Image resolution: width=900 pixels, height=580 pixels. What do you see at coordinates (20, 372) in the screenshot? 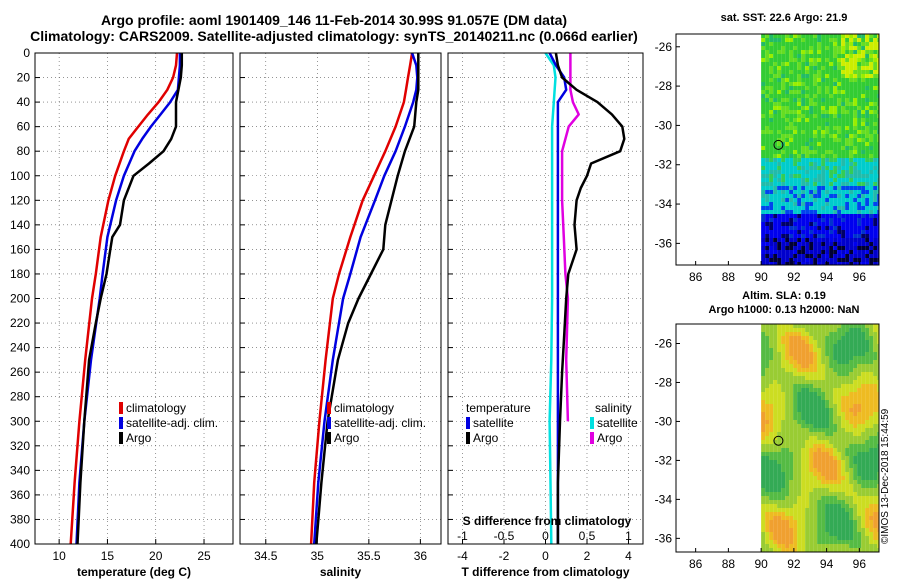
I see `depth-tick-label: 260` at bounding box center [20, 372].